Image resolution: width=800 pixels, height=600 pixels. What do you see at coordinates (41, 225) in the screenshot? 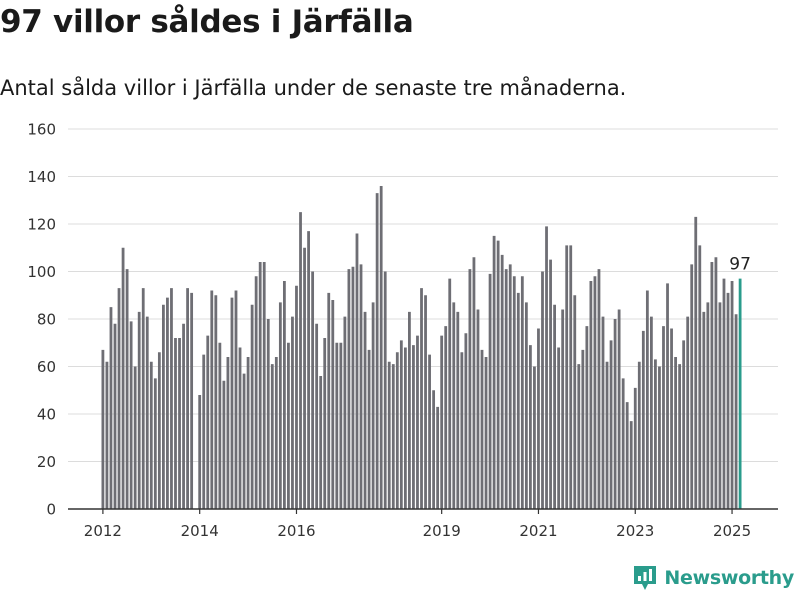
I see `y-tick-label: 120` at bounding box center [41, 225].